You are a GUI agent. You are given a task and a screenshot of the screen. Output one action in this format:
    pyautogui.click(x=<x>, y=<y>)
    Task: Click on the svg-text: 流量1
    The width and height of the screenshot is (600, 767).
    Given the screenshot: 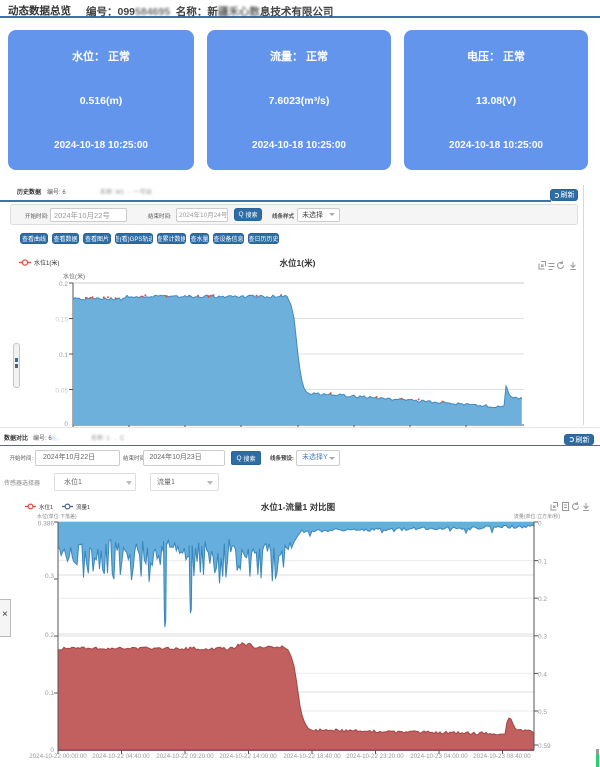 What is the action you would take?
    pyautogui.click(x=83, y=507)
    